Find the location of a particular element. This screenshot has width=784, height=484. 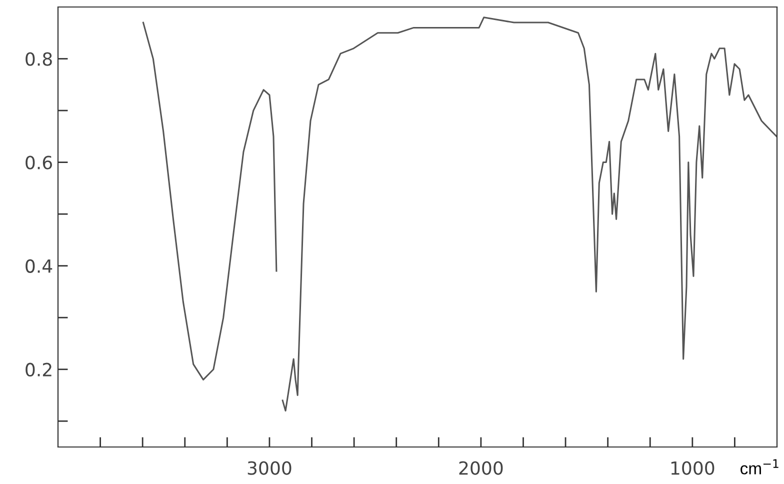

x-tick-label: 2000 is located at coordinates (481, 468).